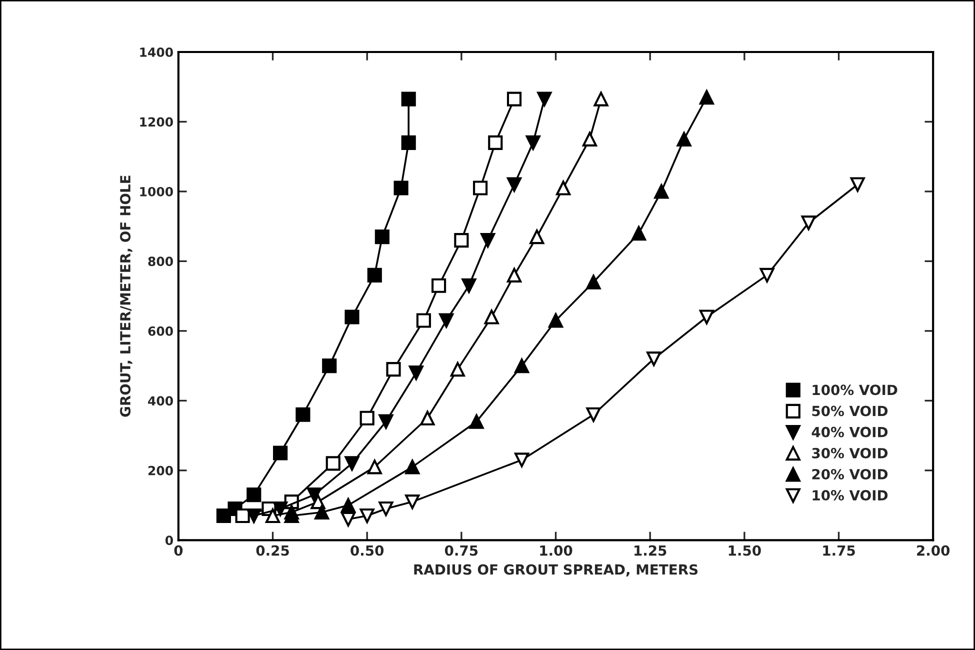 The image size is (975, 650). I want to click on y-tick-label: 600, so click(160, 331).